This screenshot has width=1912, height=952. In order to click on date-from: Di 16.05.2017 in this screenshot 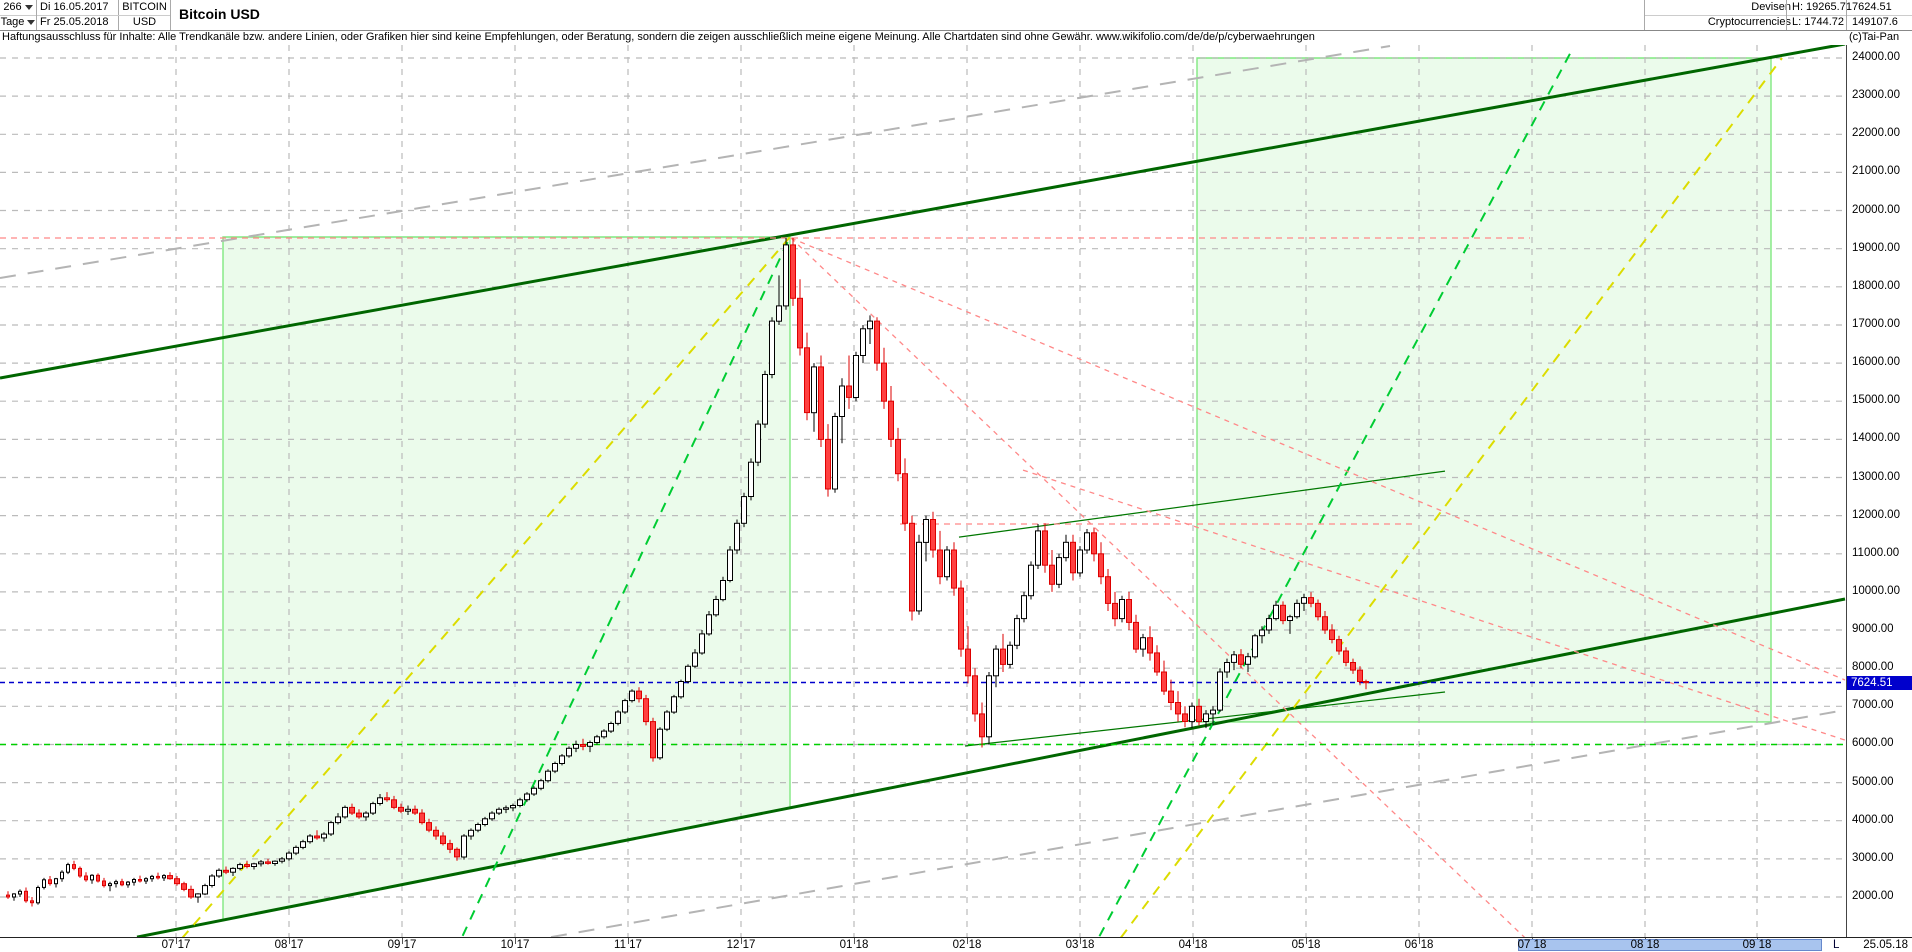, I will do `click(79, 8)`.